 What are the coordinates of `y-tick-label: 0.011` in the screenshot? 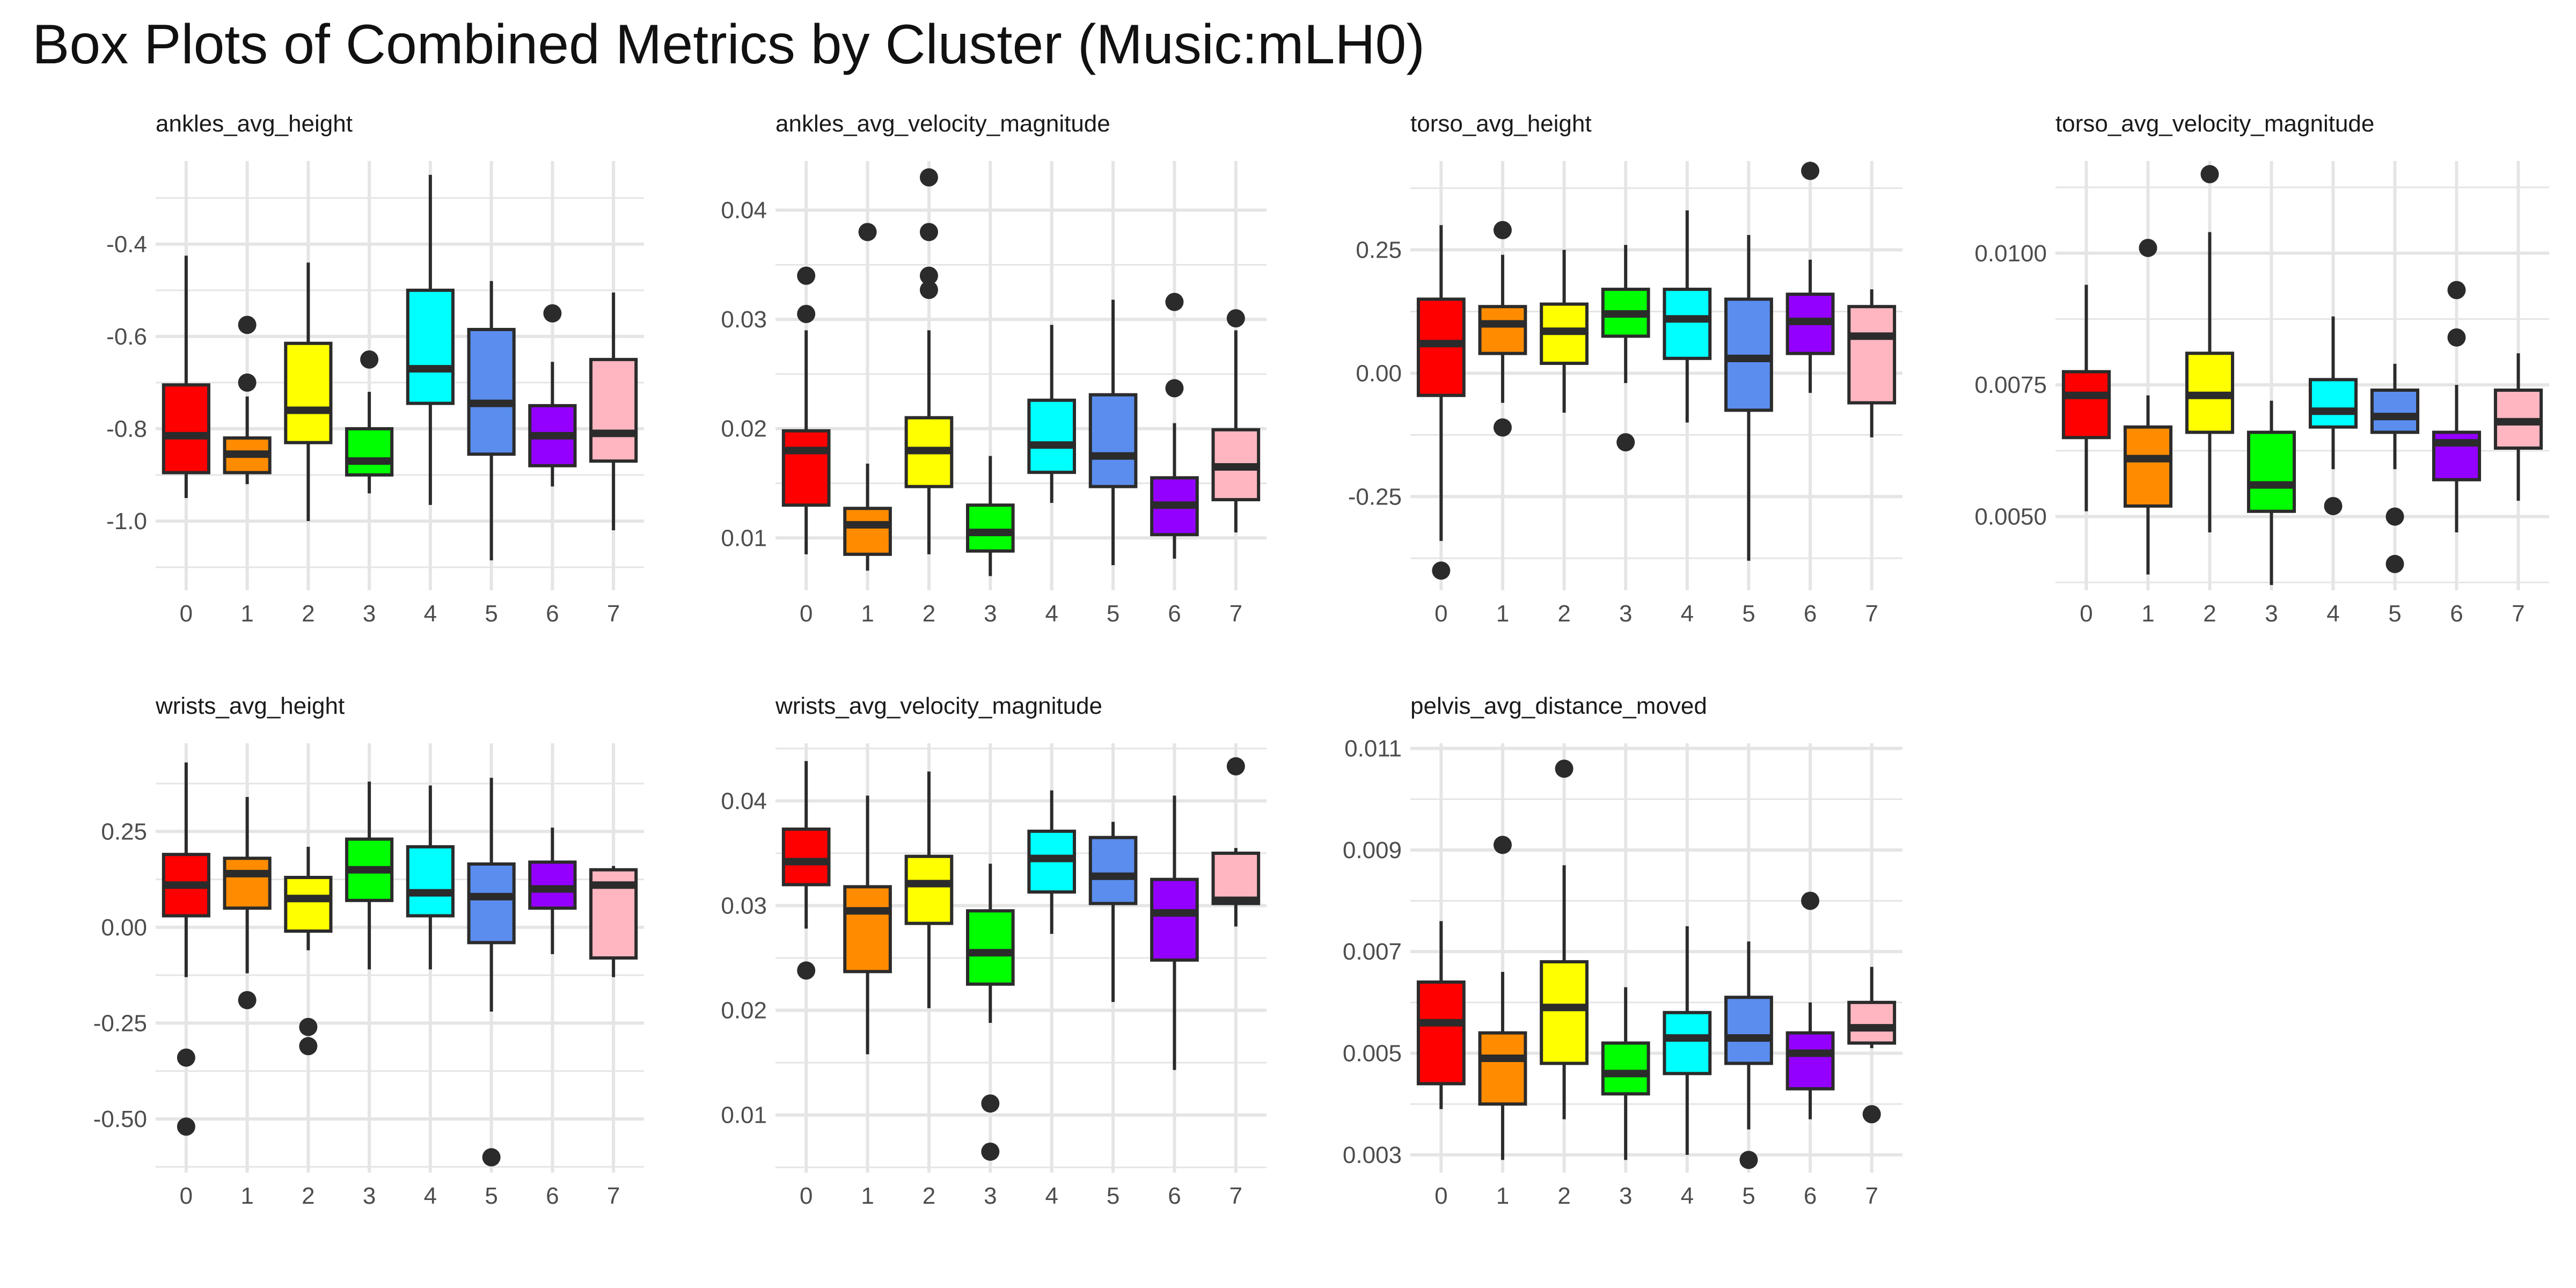 It's located at (1373, 748).